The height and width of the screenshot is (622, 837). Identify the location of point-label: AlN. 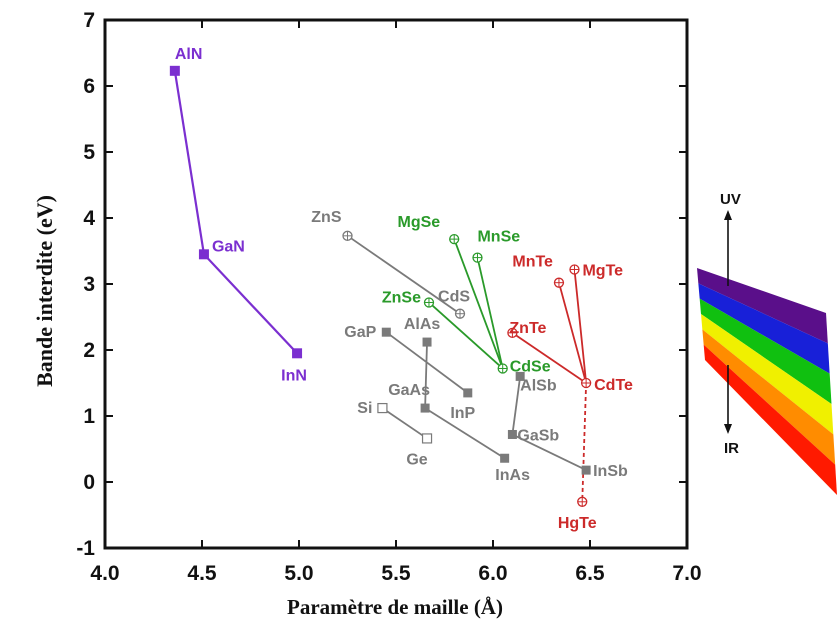
(189, 54).